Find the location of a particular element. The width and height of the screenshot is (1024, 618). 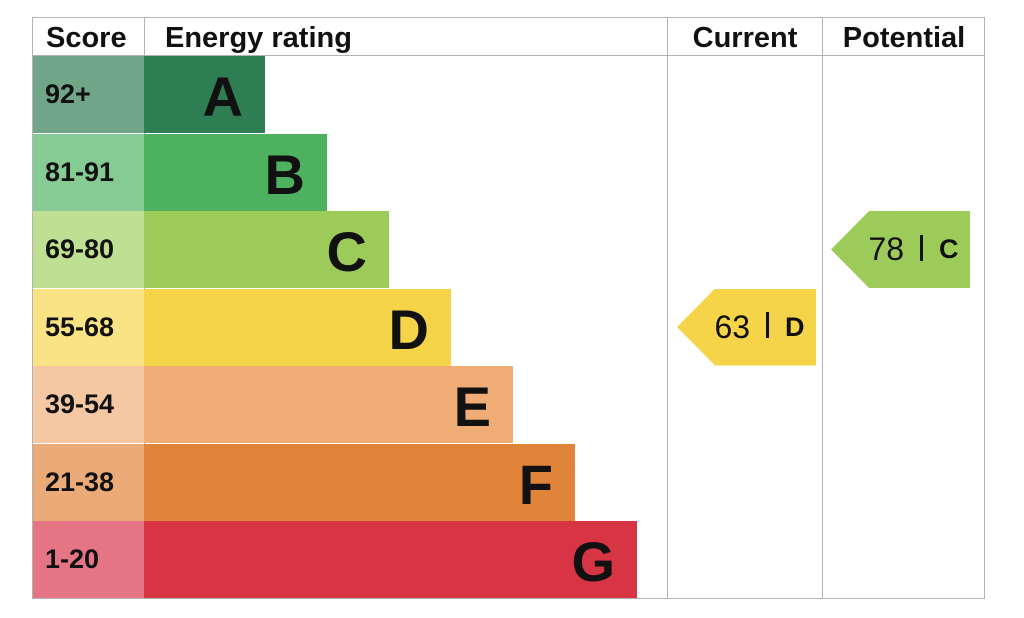

band-letter-e: E is located at coordinates (472, 406).